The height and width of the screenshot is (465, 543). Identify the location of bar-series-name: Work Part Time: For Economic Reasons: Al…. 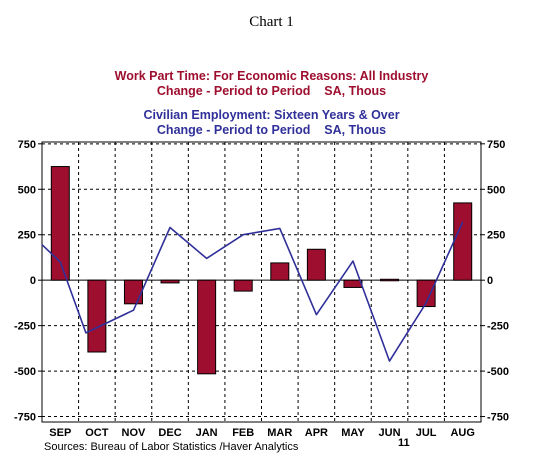
(271, 76).